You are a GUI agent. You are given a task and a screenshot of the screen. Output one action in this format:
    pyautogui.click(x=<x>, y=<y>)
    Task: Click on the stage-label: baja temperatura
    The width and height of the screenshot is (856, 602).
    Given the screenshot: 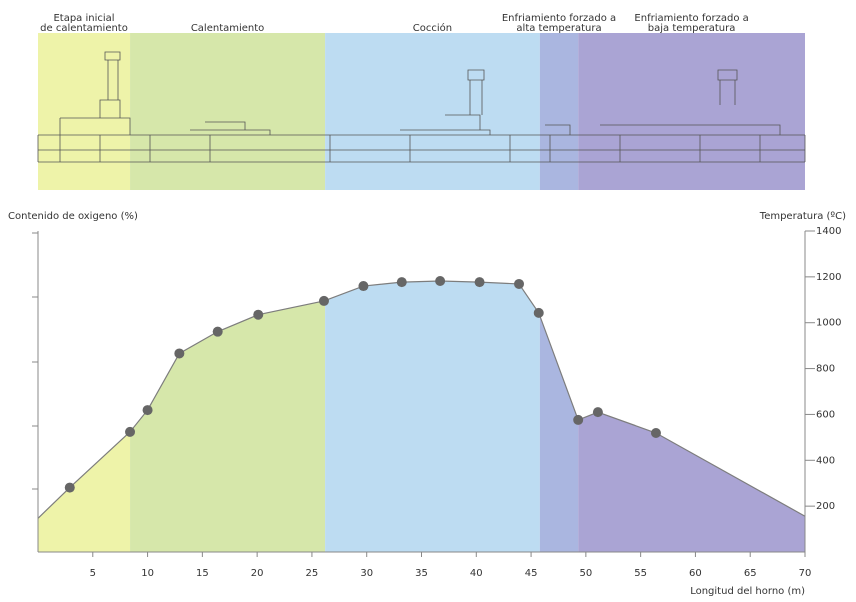 What is the action you would take?
    pyautogui.click(x=692, y=28)
    